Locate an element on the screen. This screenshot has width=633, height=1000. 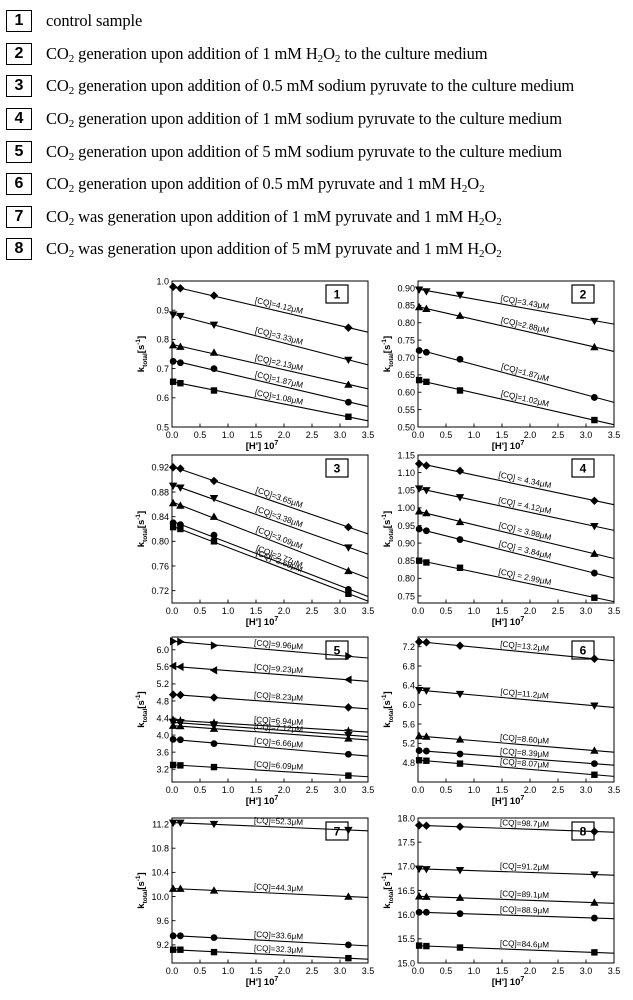
y-tick-label: 10.8 is located at coordinates (160, 849).